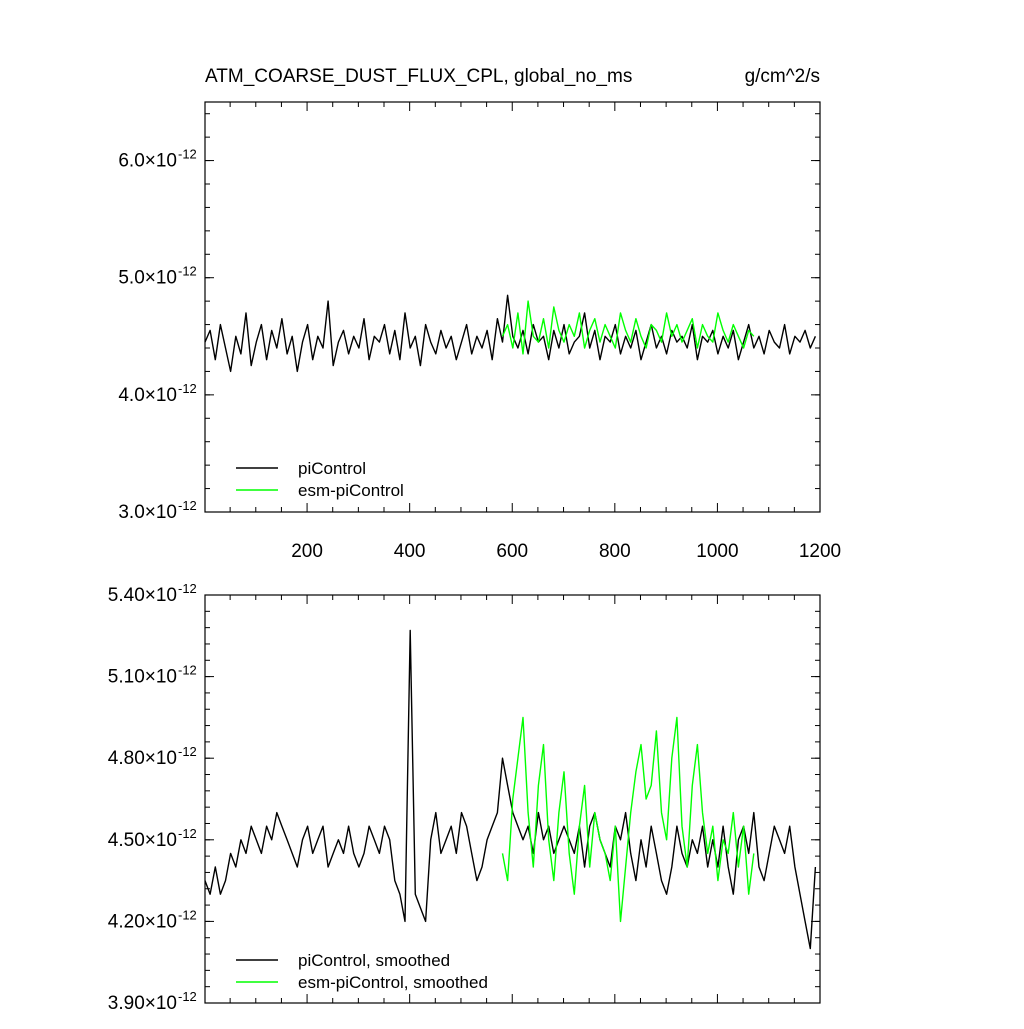 This screenshot has height=1029, width=1024. I want to click on y-tick-label: 4.0×10, so click(147, 395).